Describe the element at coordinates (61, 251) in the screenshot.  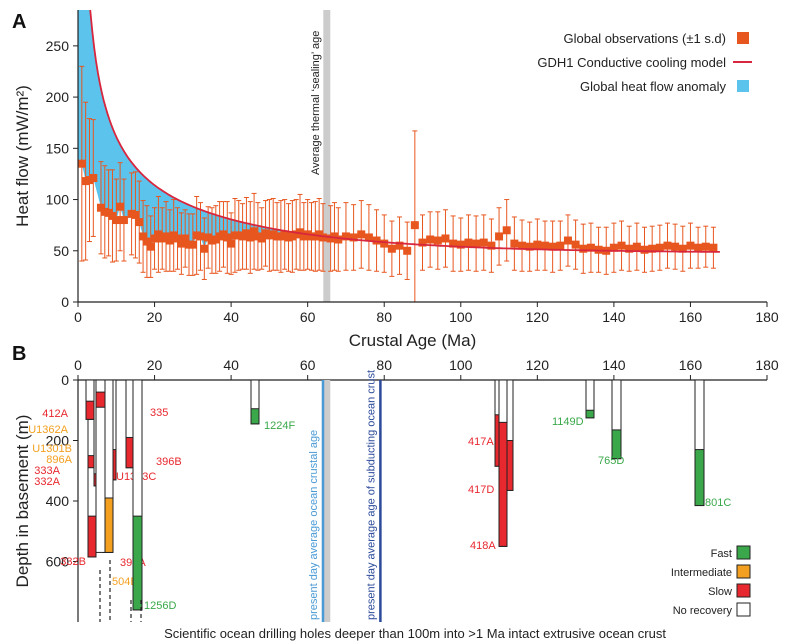
I see `y-tick-label: 50` at that location.